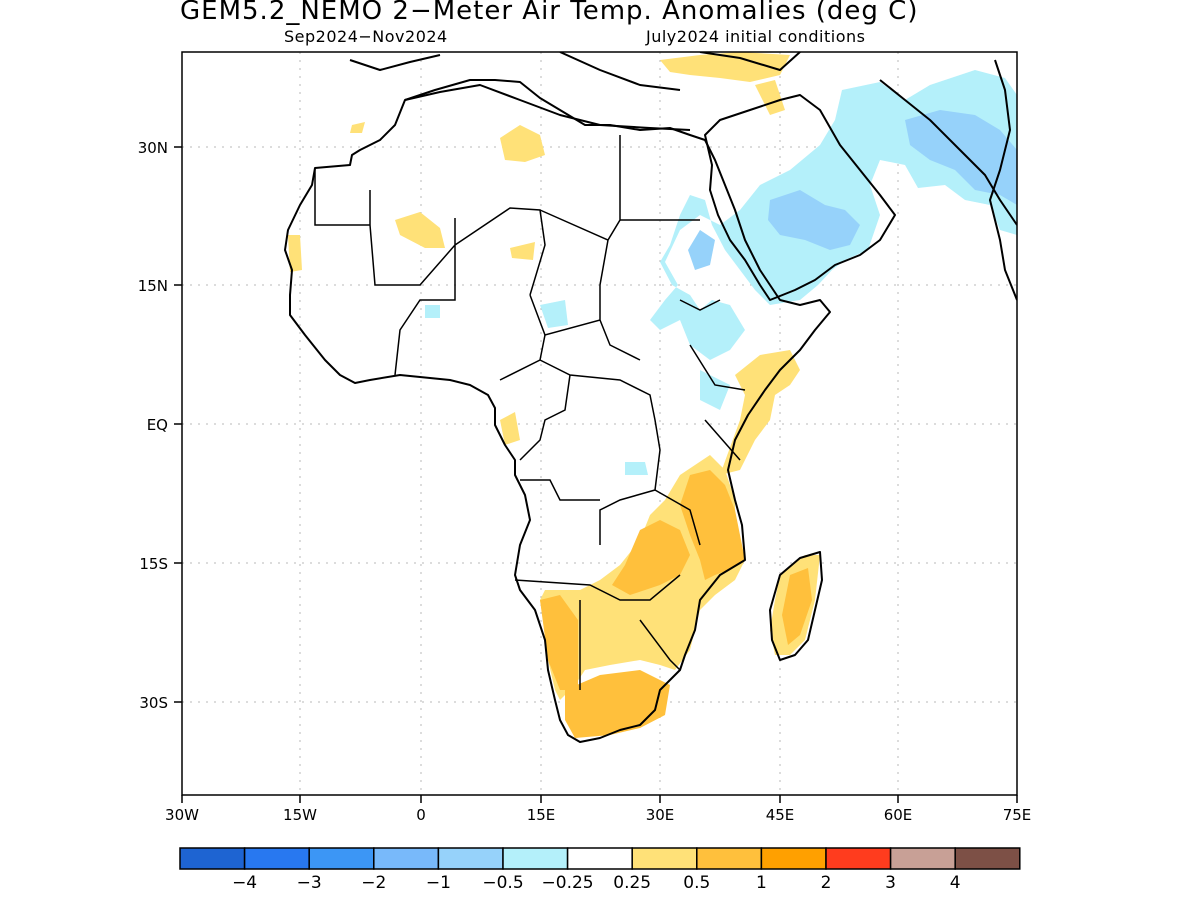  Describe the element at coordinates (1003, 180) in the screenshot. I see `india-coastline` at that location.